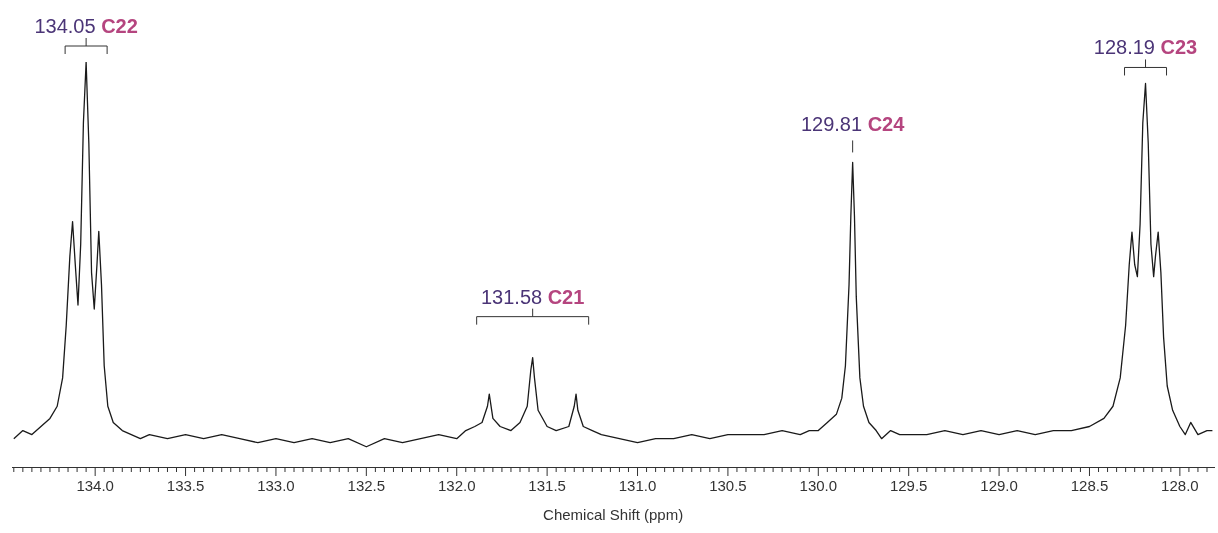 This screenshot has height=533, width=1218. Describe the element at coordinates (853, 124) in the screenshot. I see `annotation: 129.81 C24` at that location.